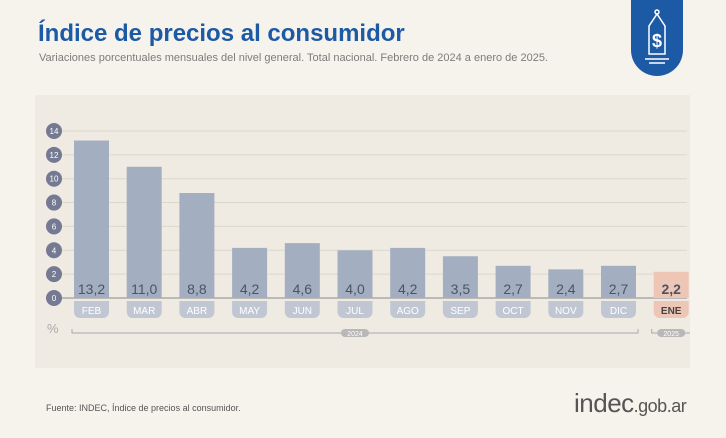 This screenshot has height=438, width=726. Describe the element at coordinates (355, 274) in the screenshot. I see `bar-jul` at that location.